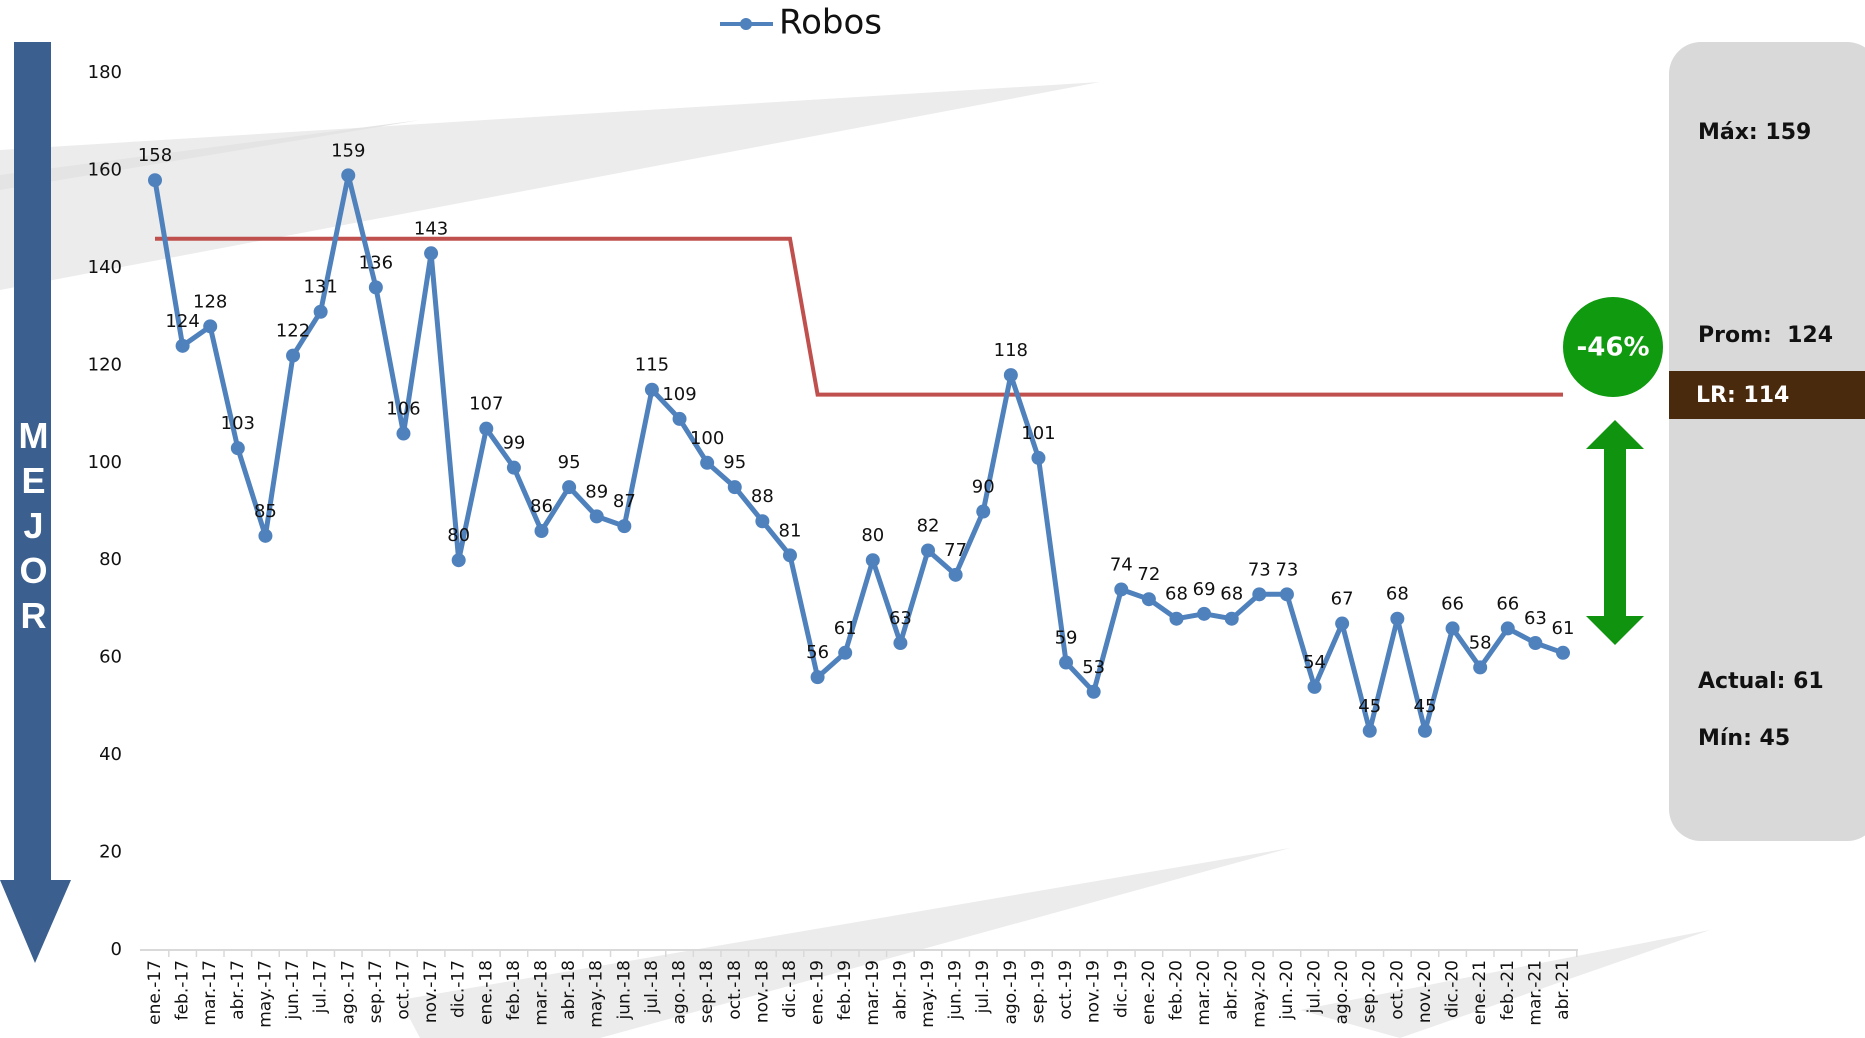 The width and height of the screenshot is (1865, 1038). What do you see at coordinates (1615, 532) in the screenshot?
I see `double-arrow` at bounding box center [1615, 532].